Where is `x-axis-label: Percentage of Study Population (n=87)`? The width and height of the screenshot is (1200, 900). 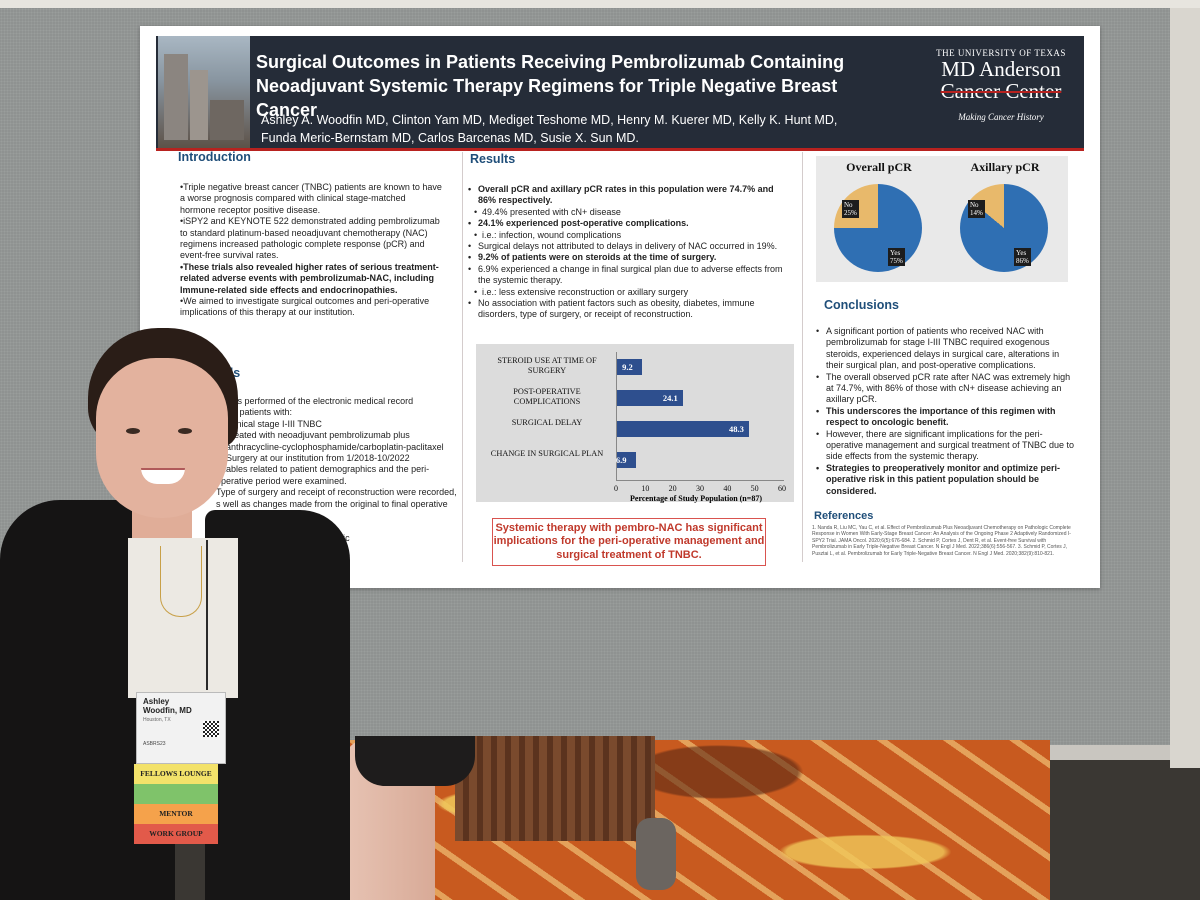
x-axis-label: Percentage of Study Population (n=87) is located at coordinates (696, 498).